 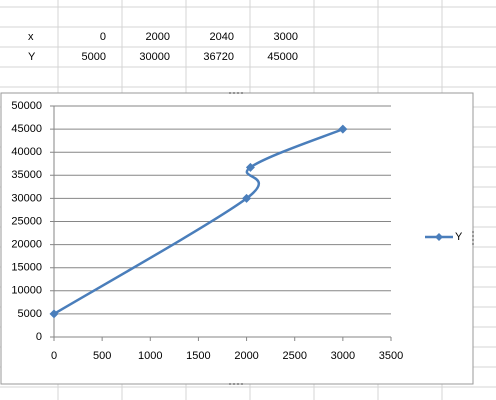 What do you see at coordinates (102, 356) in the screenshot?
I see `x-tick-label: 500` at bounding box center [102, 356].